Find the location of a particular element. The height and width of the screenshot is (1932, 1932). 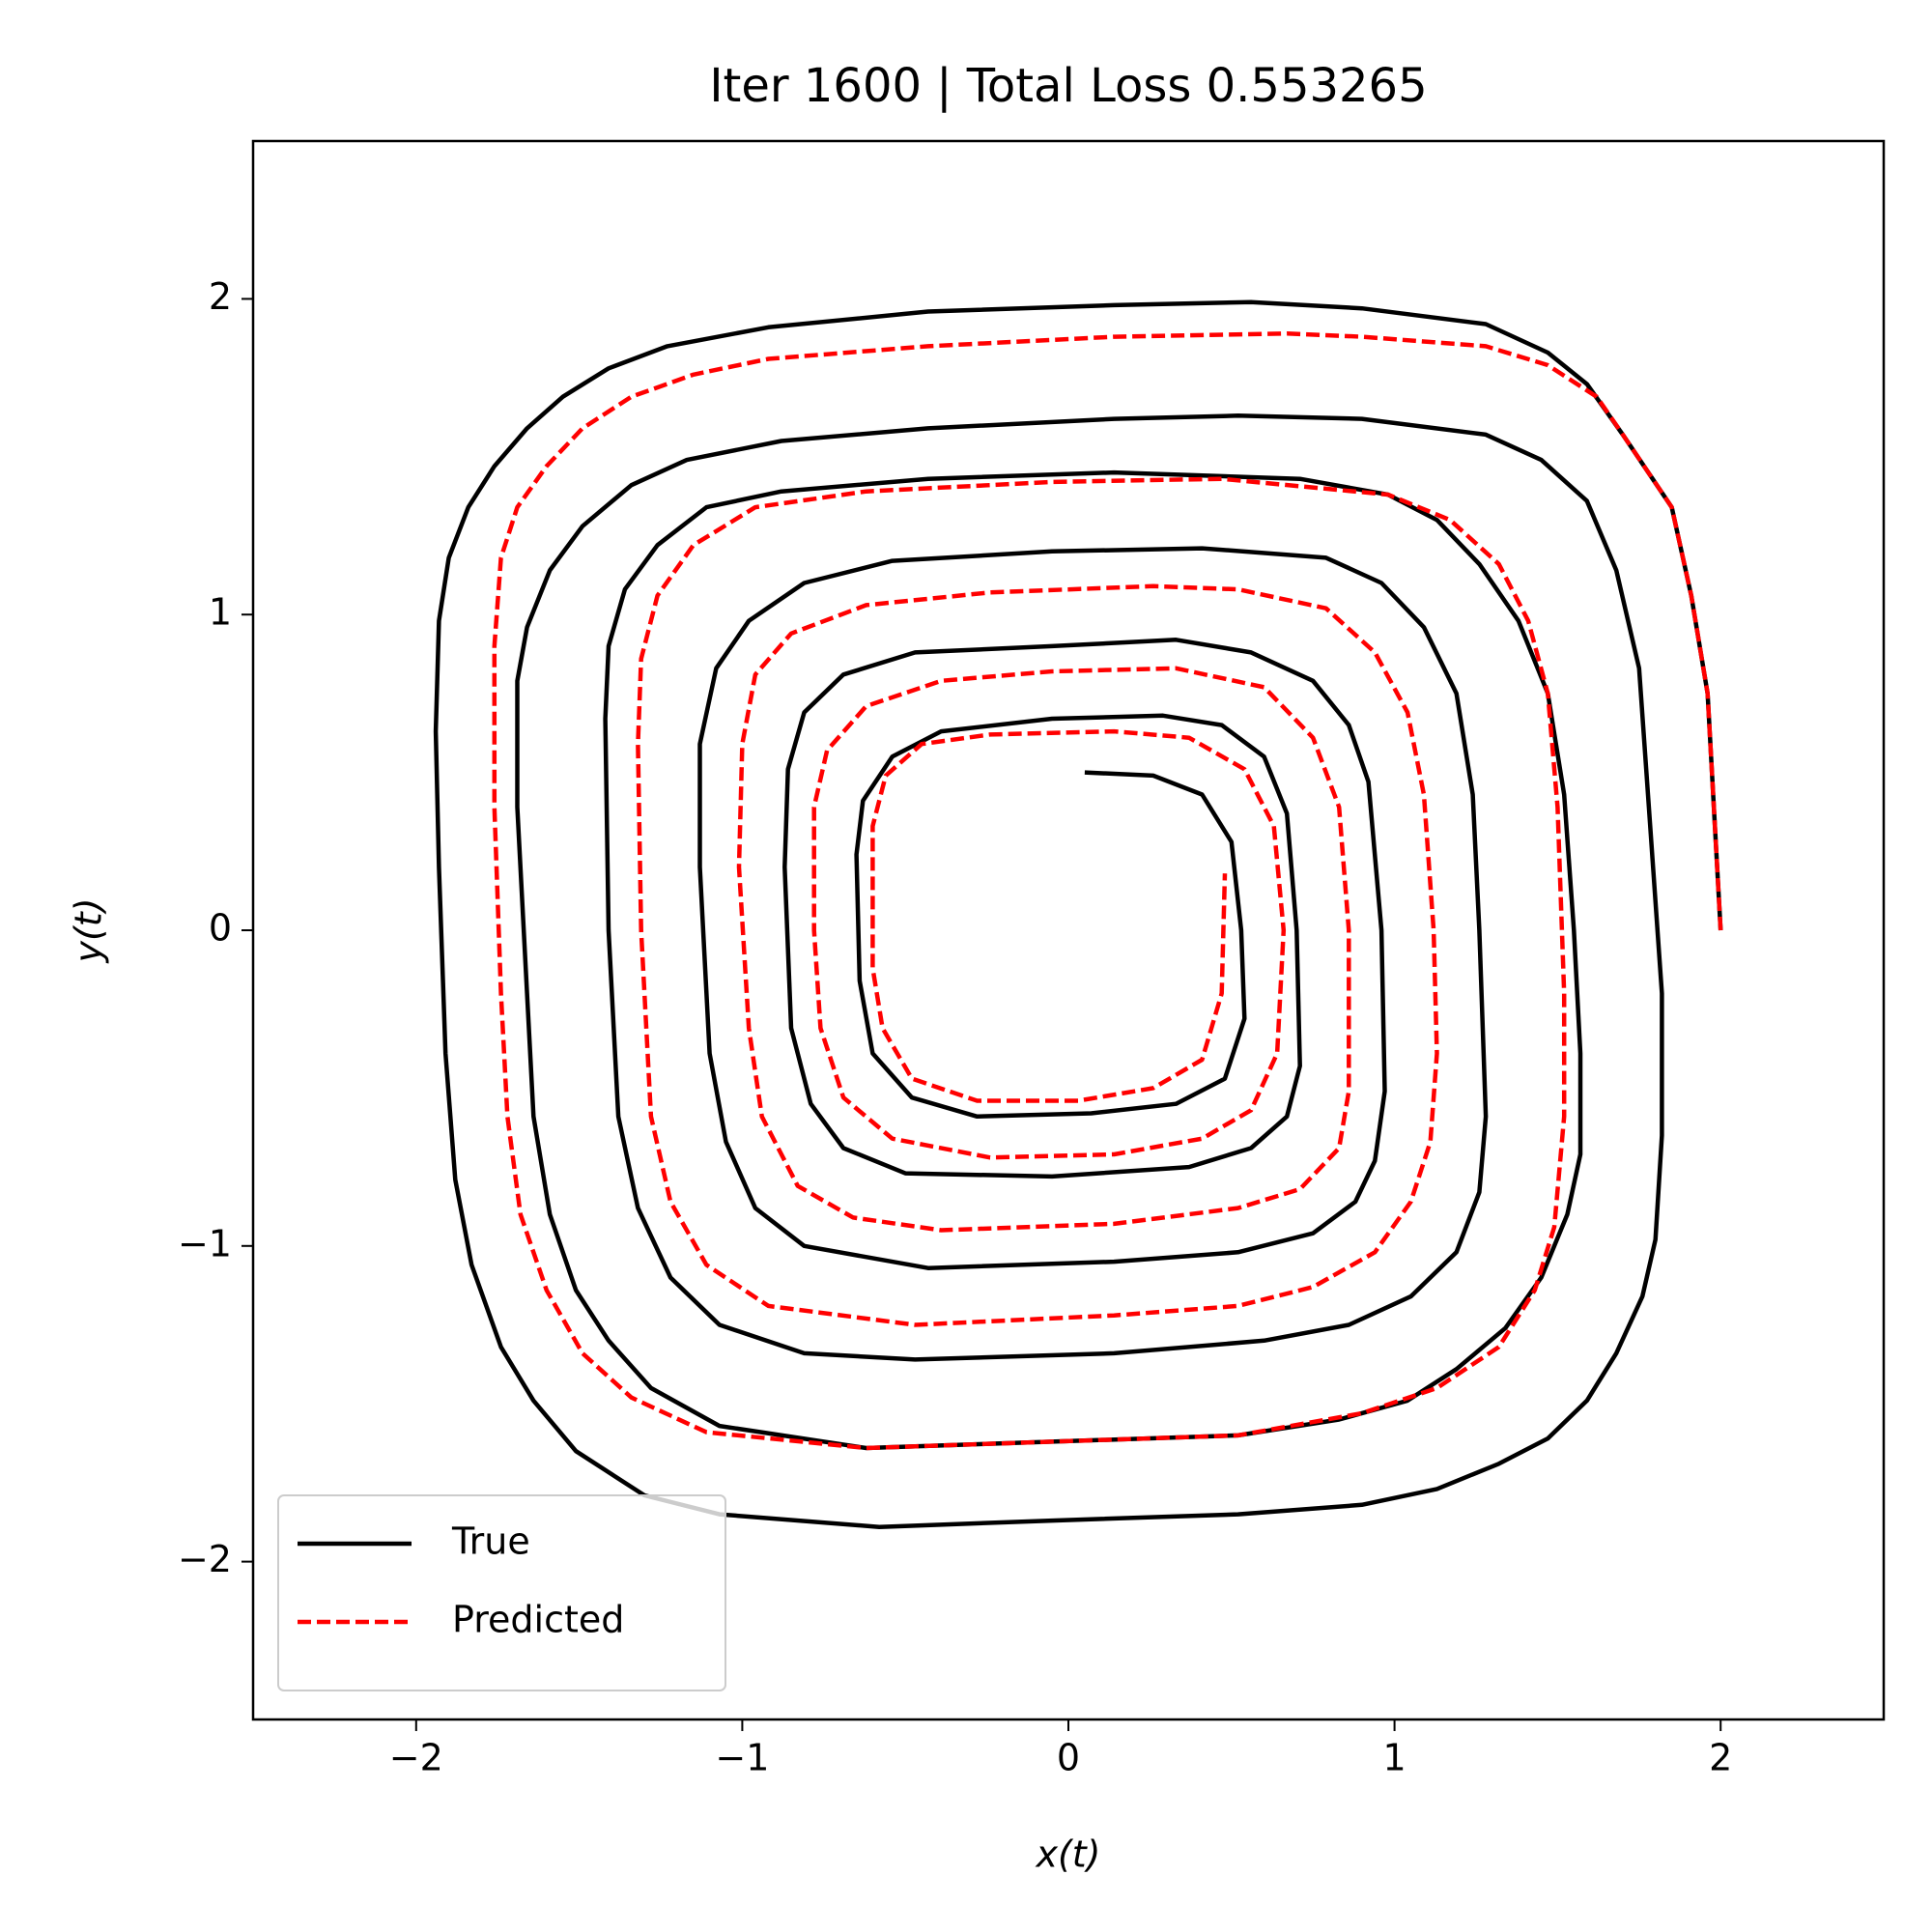

x-tick-label: 2 is located at coordinates (1720, 1758).